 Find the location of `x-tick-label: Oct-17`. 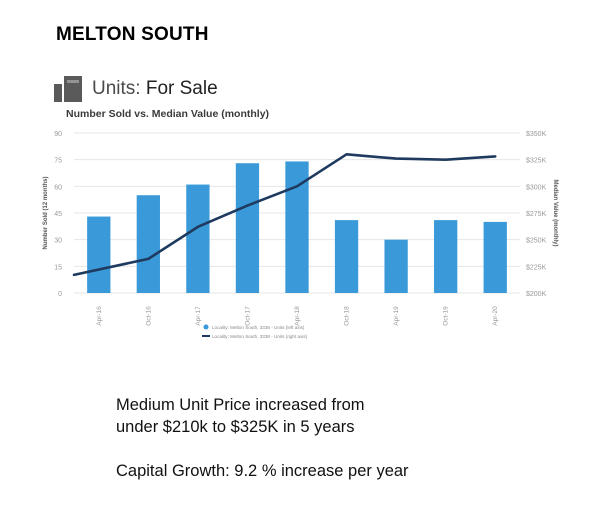

x-tick-label: Oct-17 is located at coordinates (247, 316).